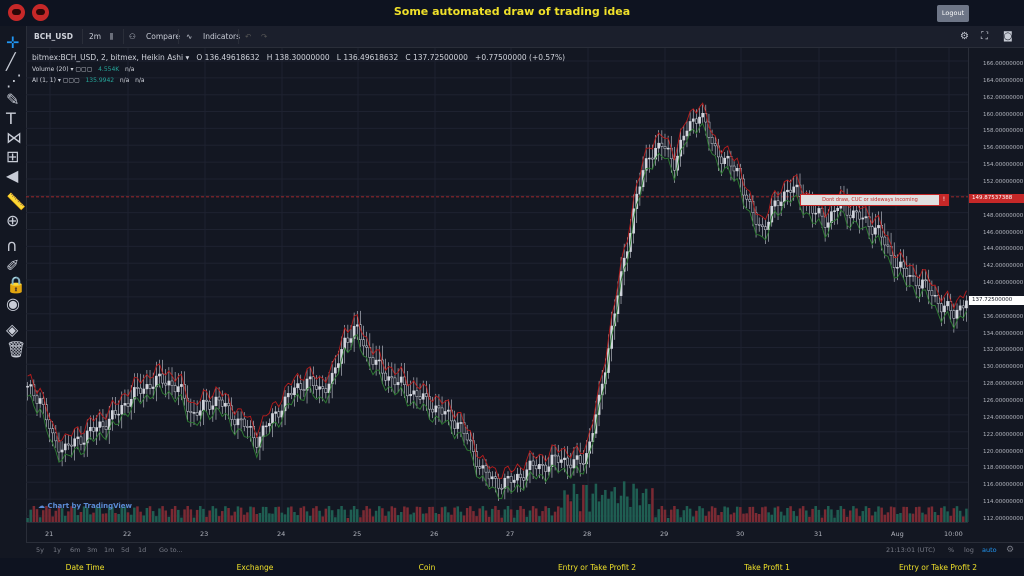  Describe the element at coordinates (44, 80) in the screenshot. I see `ai-name: AI (1, 1)` at that location.